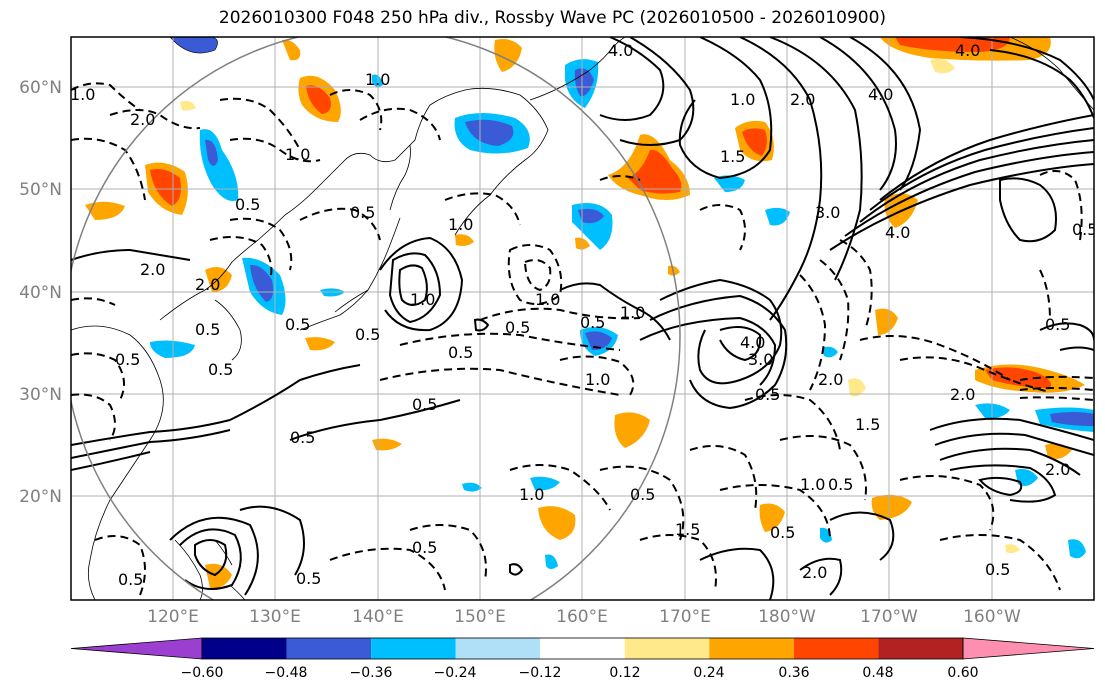 This screenshot has height=692, width=1105. Describe the element at coordinates (540, 673) in the screenshot. I see `colorbar-tick-label: −0.12` at that location.